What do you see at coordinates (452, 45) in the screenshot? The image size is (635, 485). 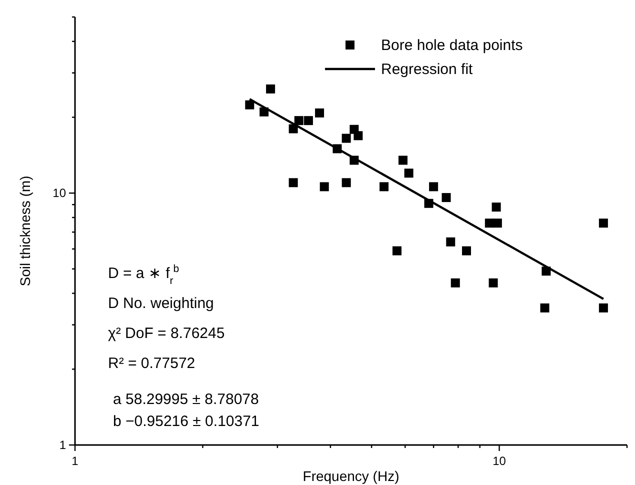 I see `legend-label: Bore hole data points` at bounding box center [452, 45].